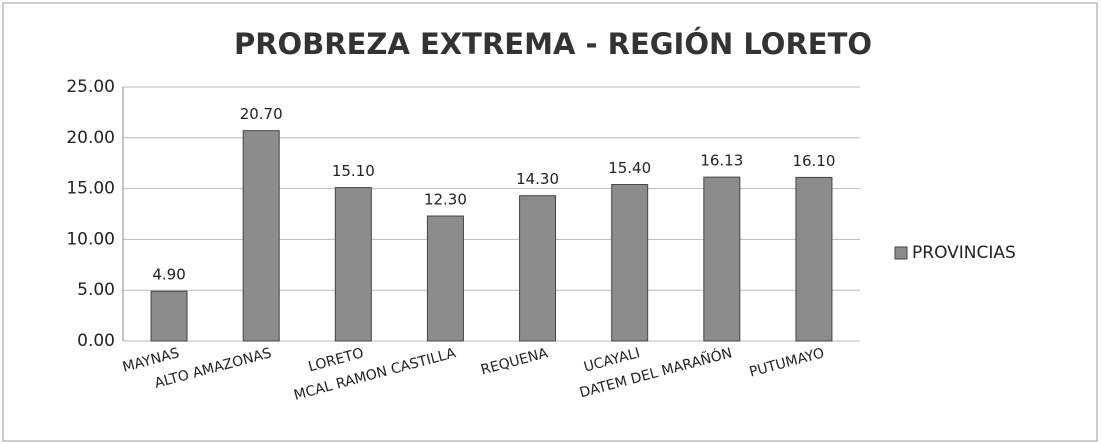 The image size is (1101, 444). Describe the element at coordinates (96, 341) in the screenshot. I see `y-tick-label: 0.00` at that location.